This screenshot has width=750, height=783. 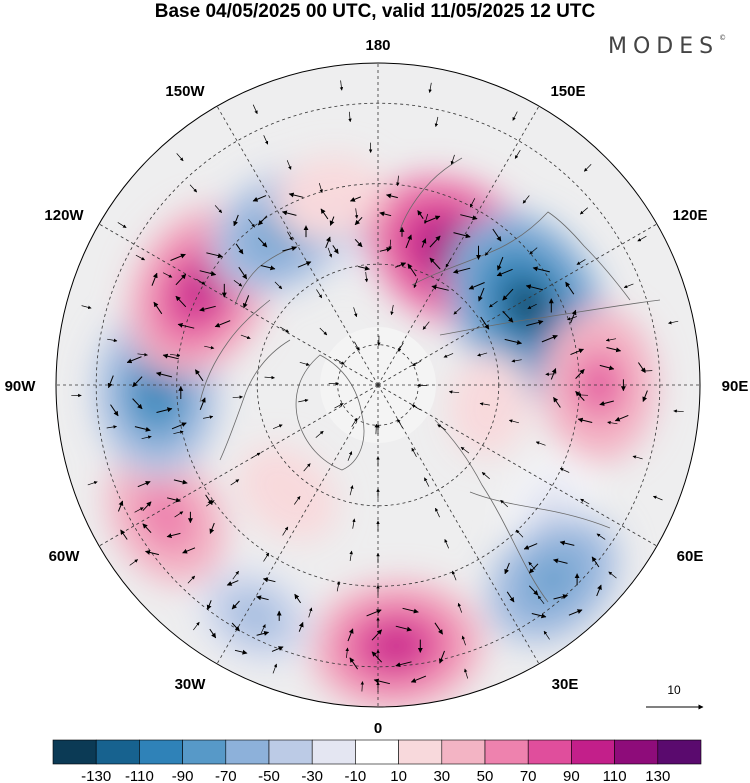 What do you see at coordinates (377, 761) in the screenshot?
I see `colorbar: -130 -110 -90 -70 -50 -30 -10 10 30 50 70 90 110 130` at bounding box center [377, 761].